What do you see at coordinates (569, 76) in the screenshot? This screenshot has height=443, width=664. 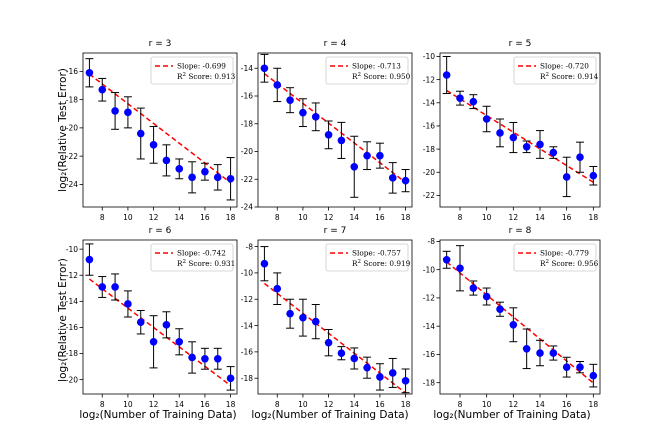 I see `legend-r2-label: R2 Score: 0.914` at bounding box center [569, 76].